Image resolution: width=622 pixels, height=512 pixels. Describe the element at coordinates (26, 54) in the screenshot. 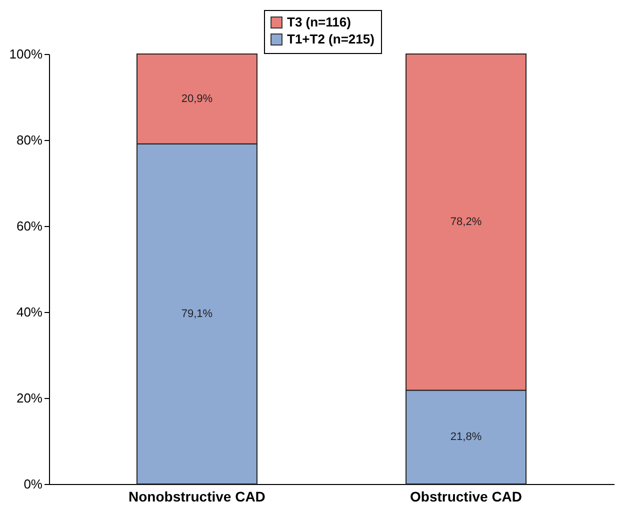

I see `y-tick-label: 100%` at that location.